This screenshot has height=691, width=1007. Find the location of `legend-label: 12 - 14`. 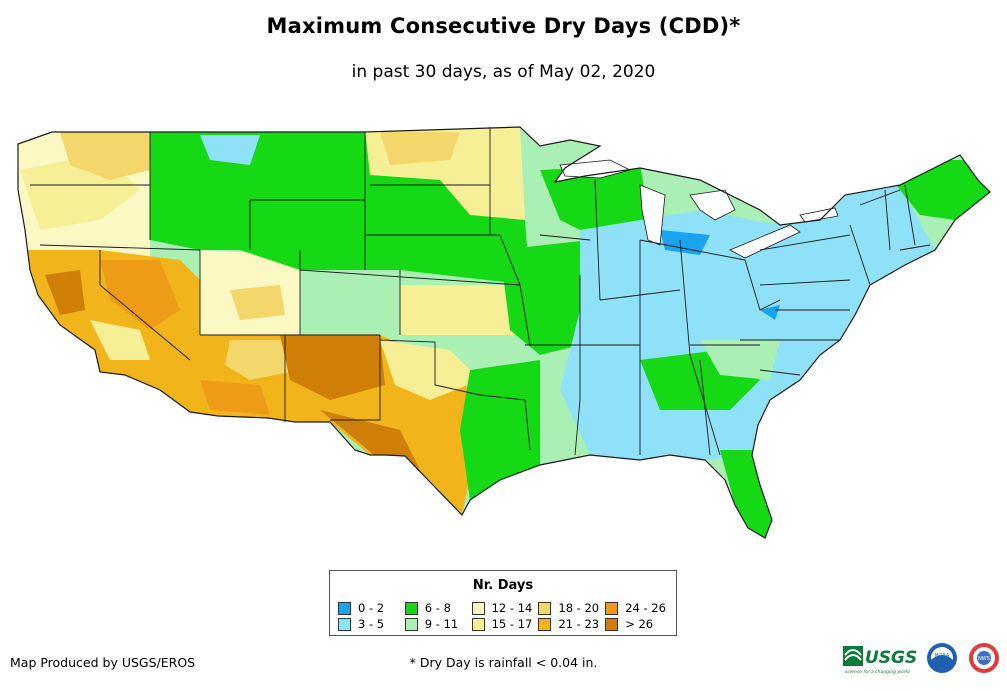

legend-label: 12 - 14 is located at coordinates (512, 608).